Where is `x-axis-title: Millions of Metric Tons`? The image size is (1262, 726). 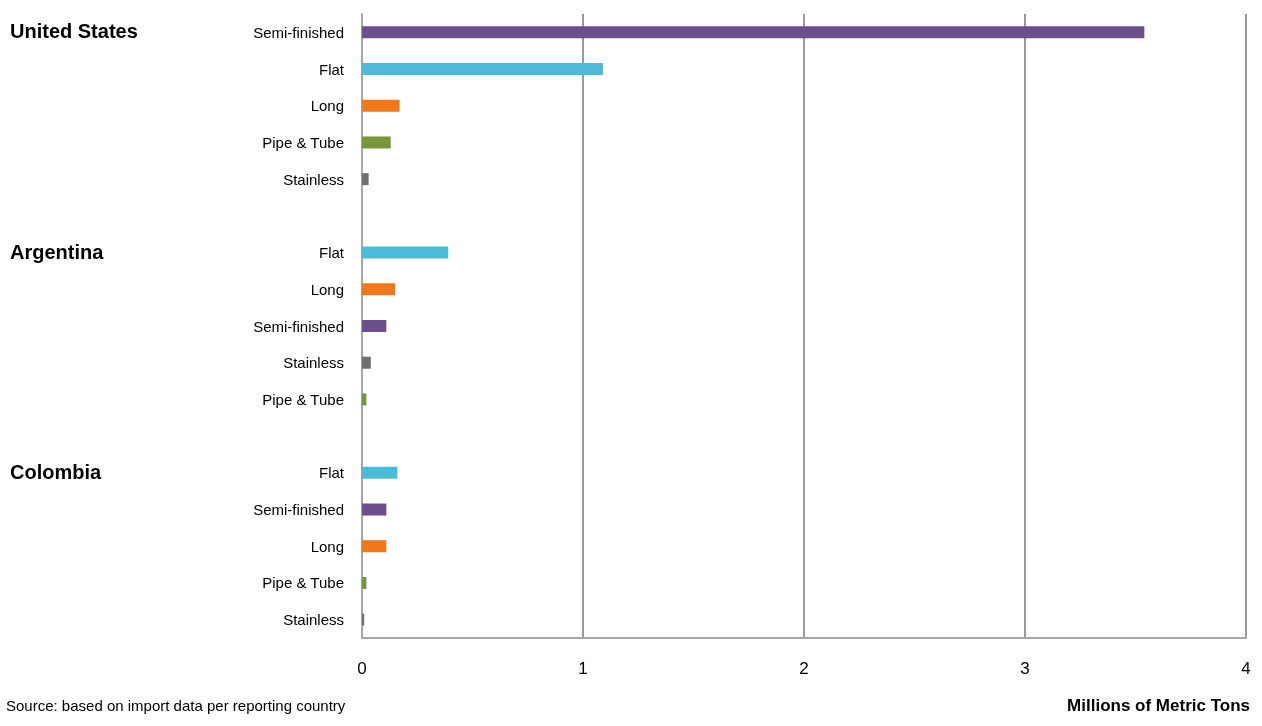 x-axis-title: Millions of Metric Tons is located at coordinates (1159, 705).